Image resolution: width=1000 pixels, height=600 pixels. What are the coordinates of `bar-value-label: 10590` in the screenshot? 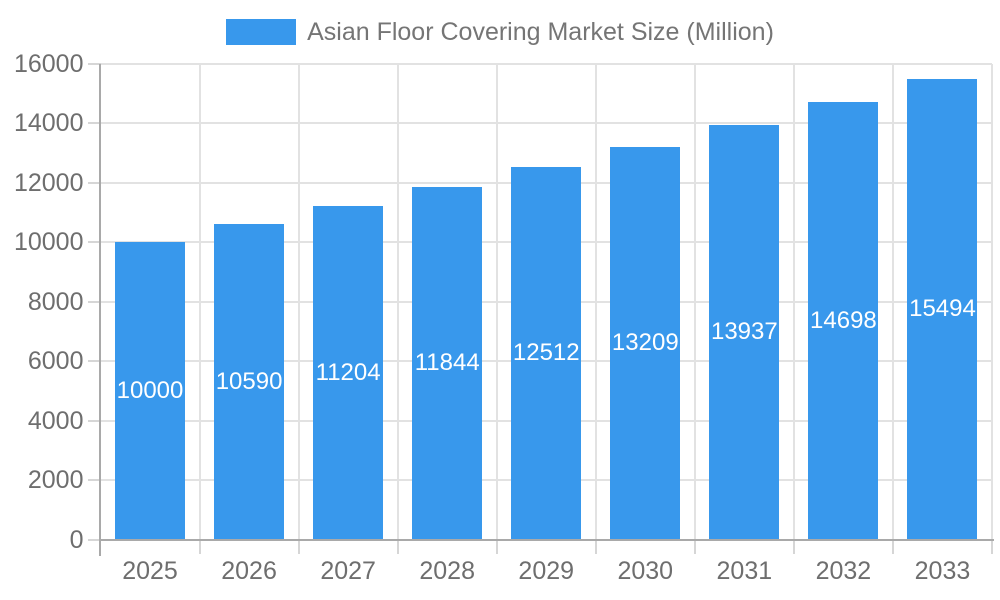 It's located at (249, 381).